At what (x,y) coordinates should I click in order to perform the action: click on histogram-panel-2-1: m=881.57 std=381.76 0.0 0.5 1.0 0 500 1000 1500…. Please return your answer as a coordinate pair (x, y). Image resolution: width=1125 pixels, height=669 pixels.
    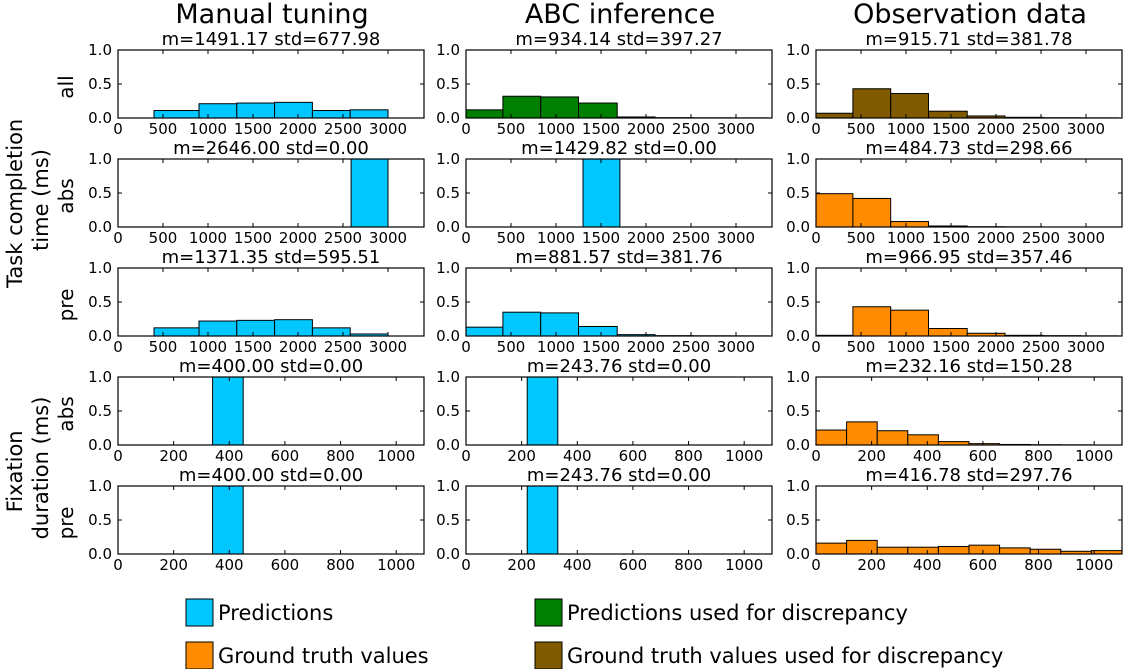
    Looking at the image, I should click on (604, 301).